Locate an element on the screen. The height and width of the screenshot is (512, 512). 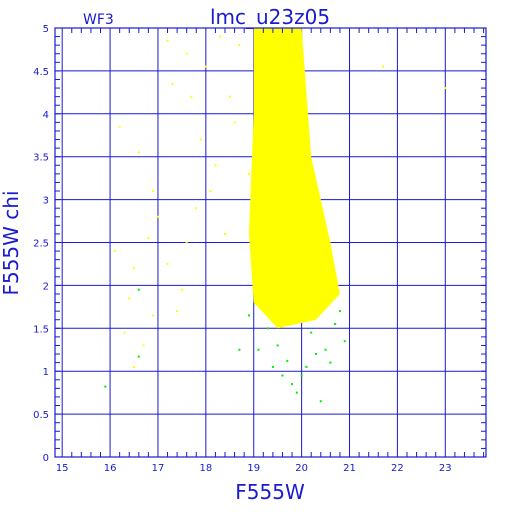
y-tick-label: 3.5 is located at coordinates (41, 158).